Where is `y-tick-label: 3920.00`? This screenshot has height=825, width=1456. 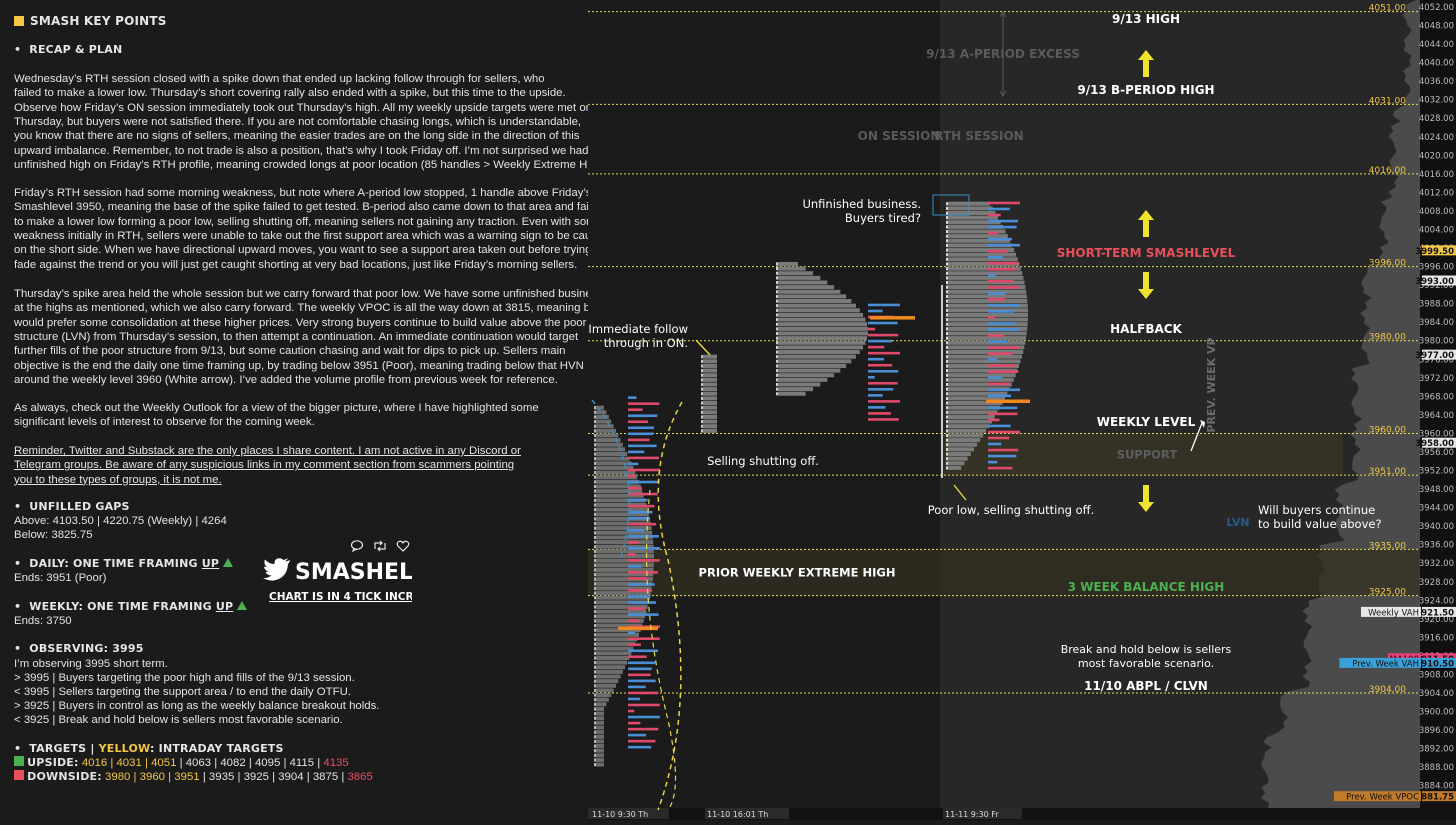 y-tick-label: 3920.00 is located at coordinates (1436, 620).